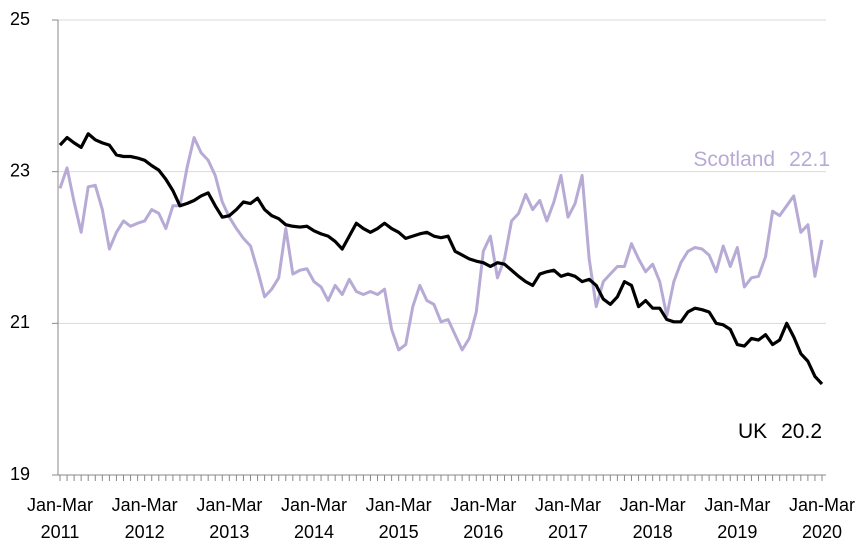  I want to click on x-tick-label: Jan-Mar 2011, so click(60, 518).